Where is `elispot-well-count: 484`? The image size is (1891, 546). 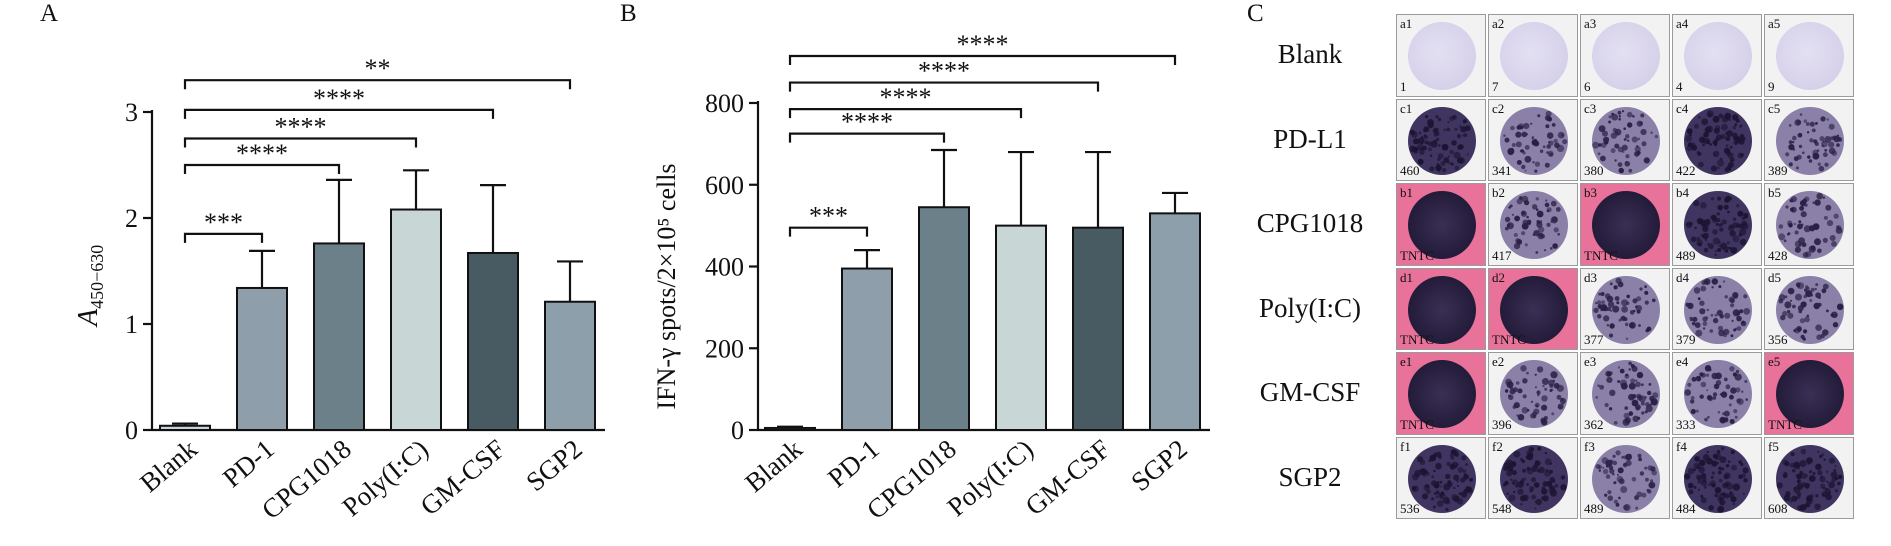 elispot-well-count: 484 is located at coordinates (1686, 508).